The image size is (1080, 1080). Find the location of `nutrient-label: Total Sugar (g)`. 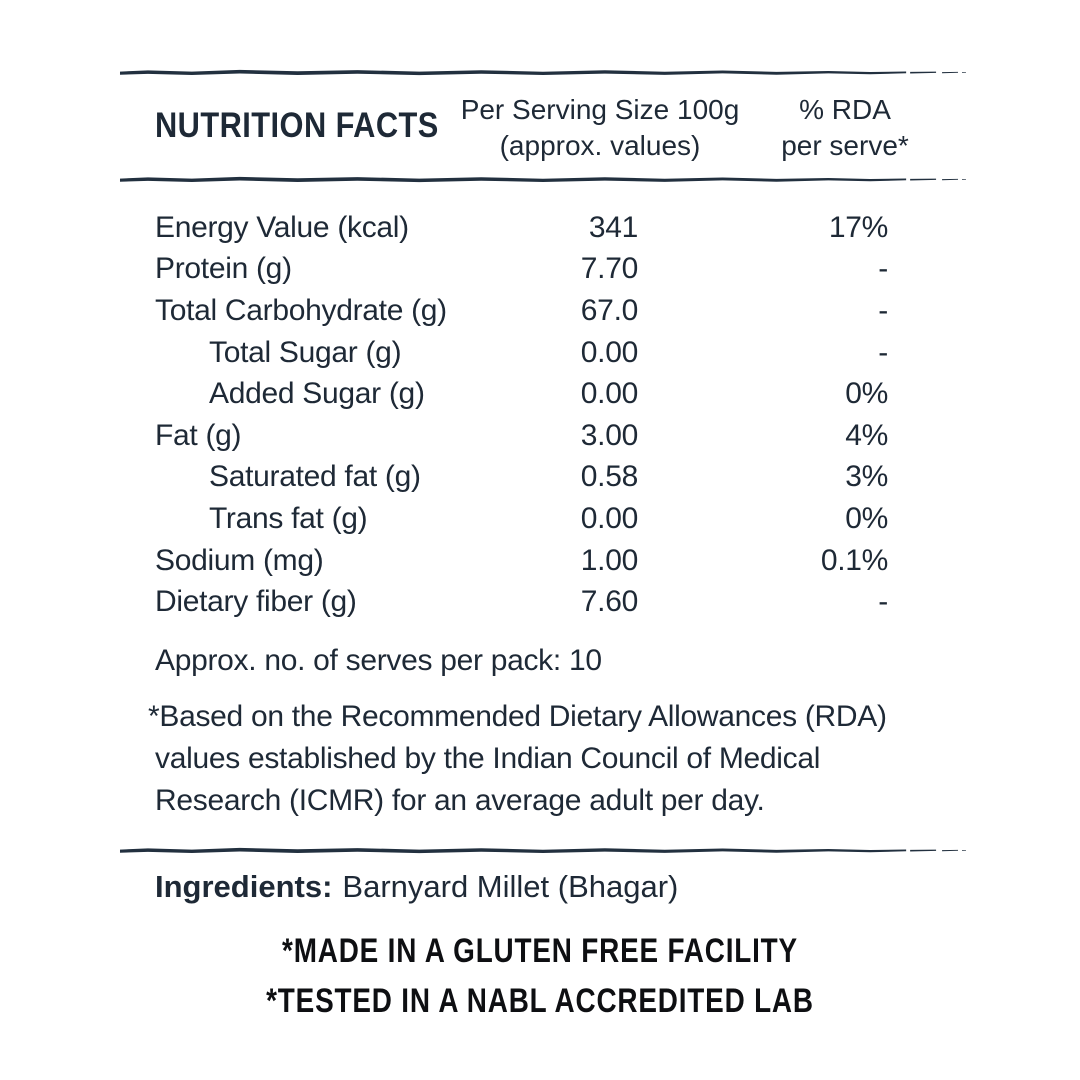

nutrient-label: Total Sugar (g) is located at coordinates (305, 352).